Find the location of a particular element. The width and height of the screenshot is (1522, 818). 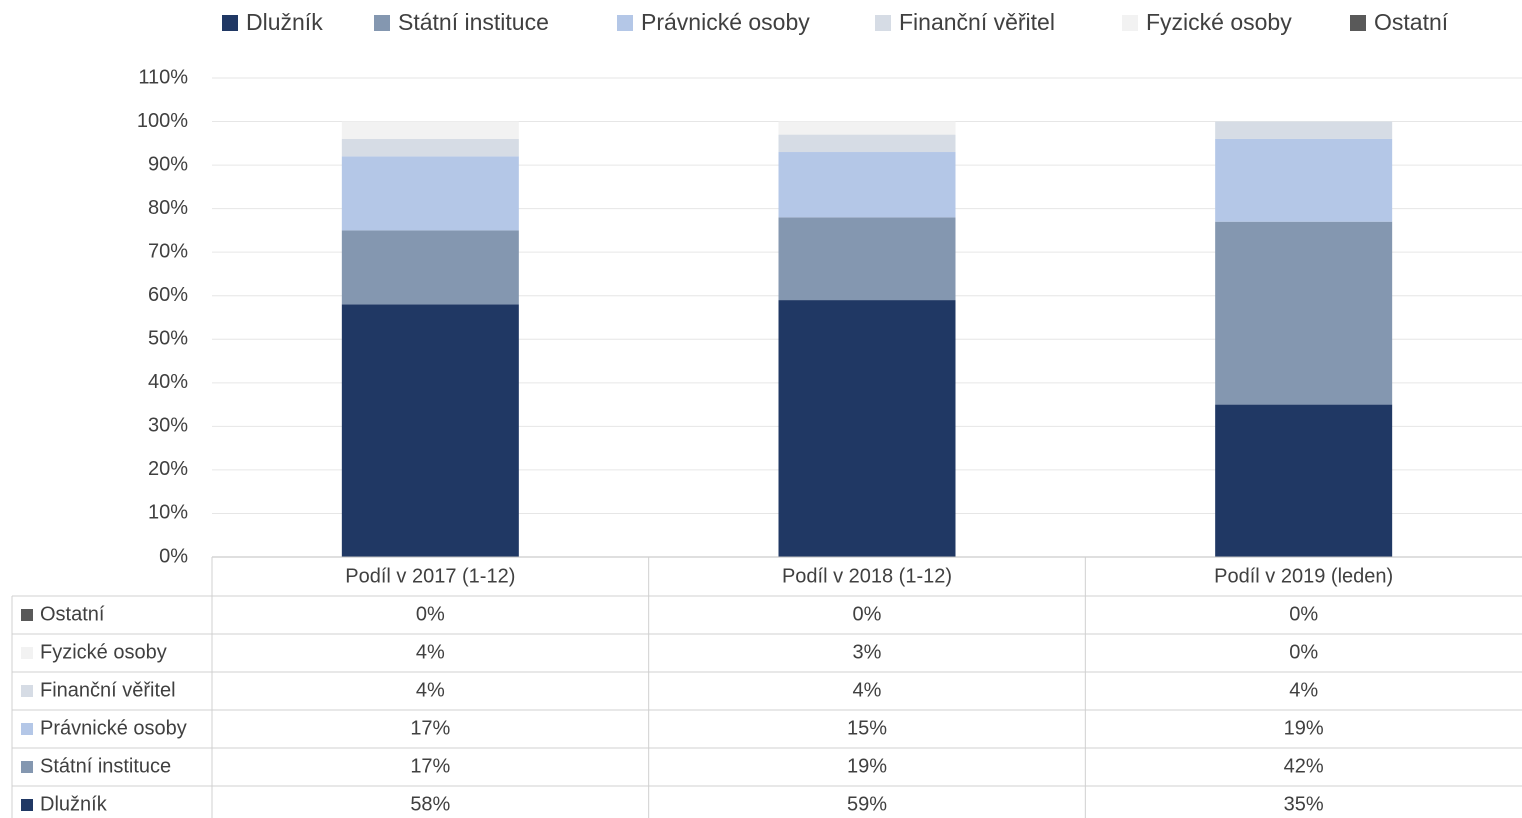

table-cell: 3% is located at coordinates (867, 652).